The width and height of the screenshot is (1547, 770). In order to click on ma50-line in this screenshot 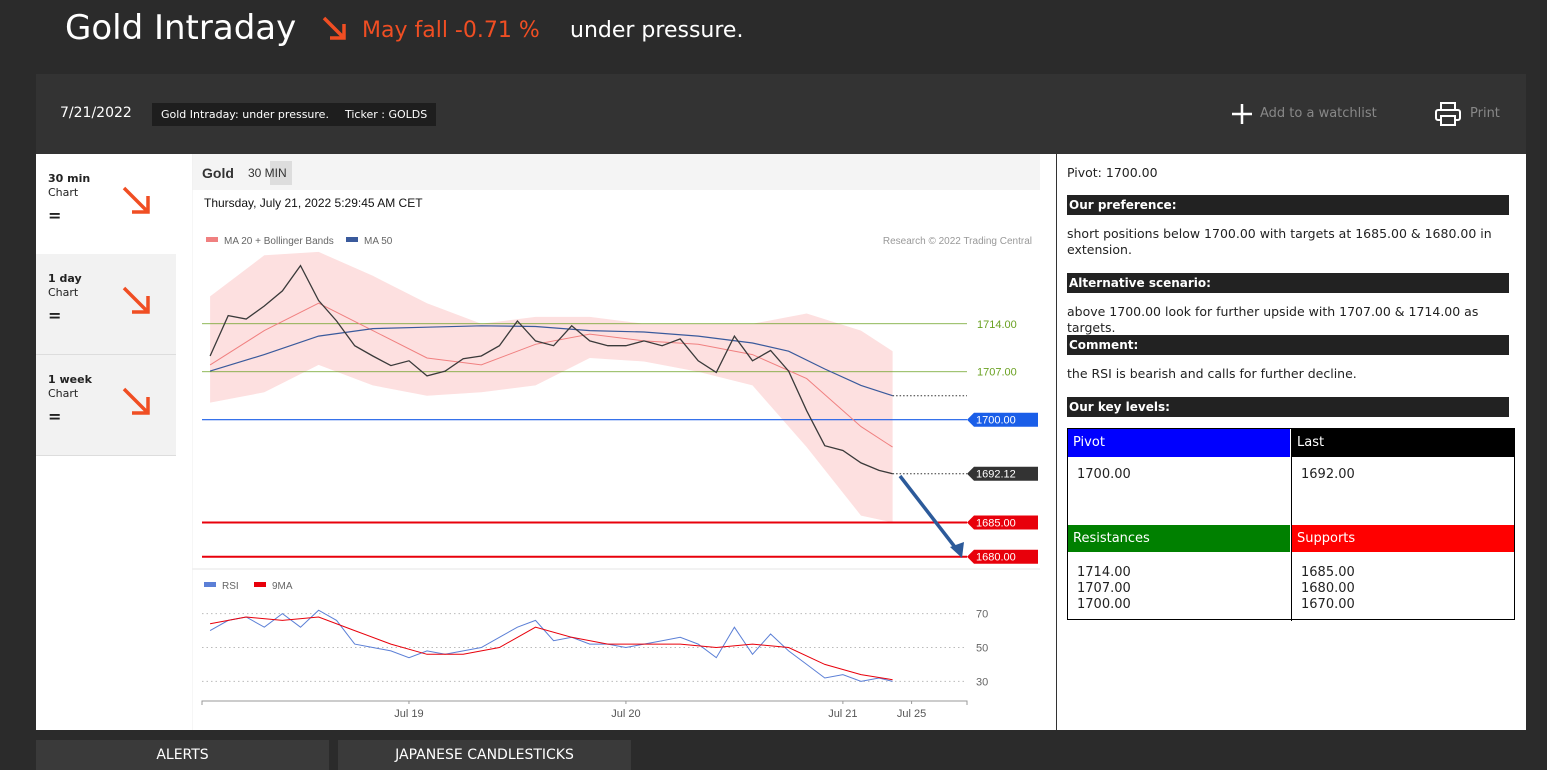, I will do `click(551, 361)`.